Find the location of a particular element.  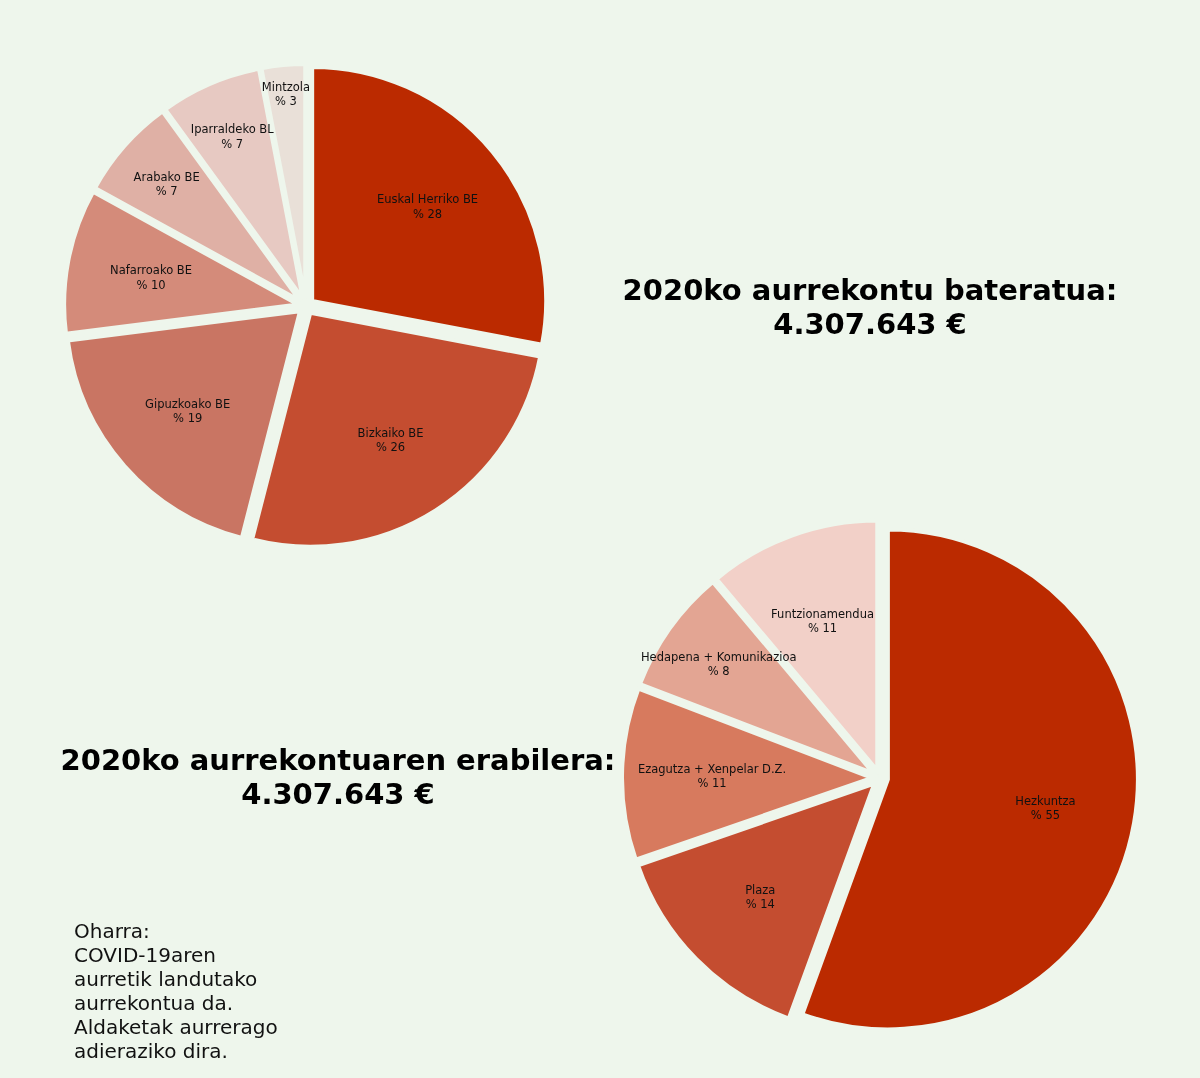

slice-label: Hezkuntza is located at coordinates (1045, 800).